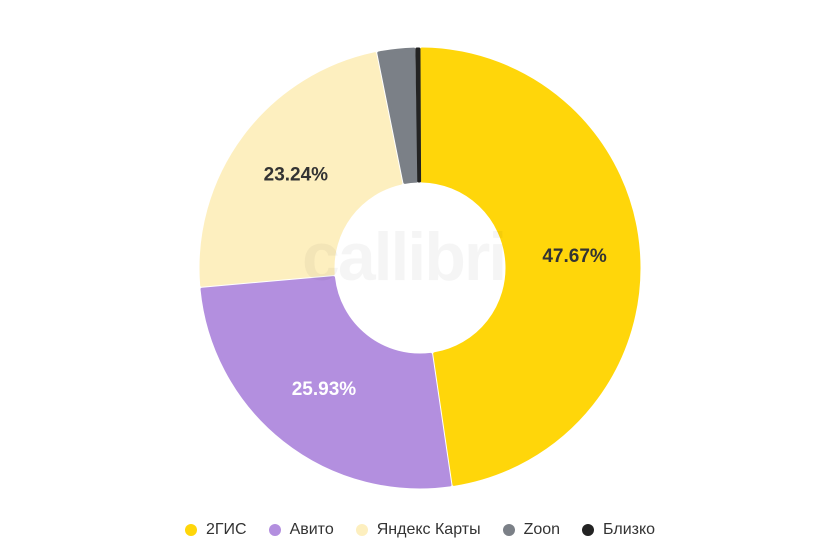 This screenshot has height=560, width=840. I want to click on legend-item-4: Zoon, so click(531, 530).